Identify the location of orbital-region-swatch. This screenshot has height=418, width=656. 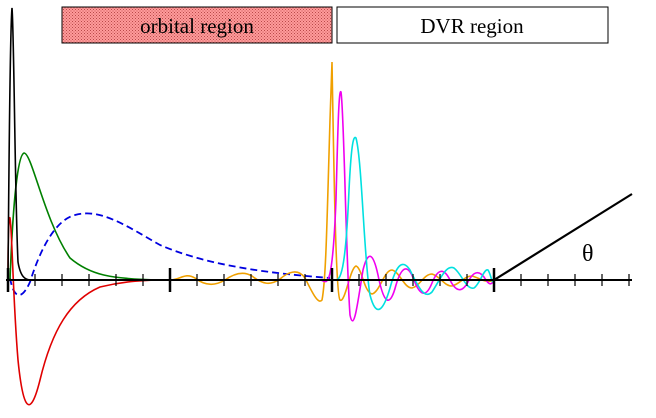
(197, 25).